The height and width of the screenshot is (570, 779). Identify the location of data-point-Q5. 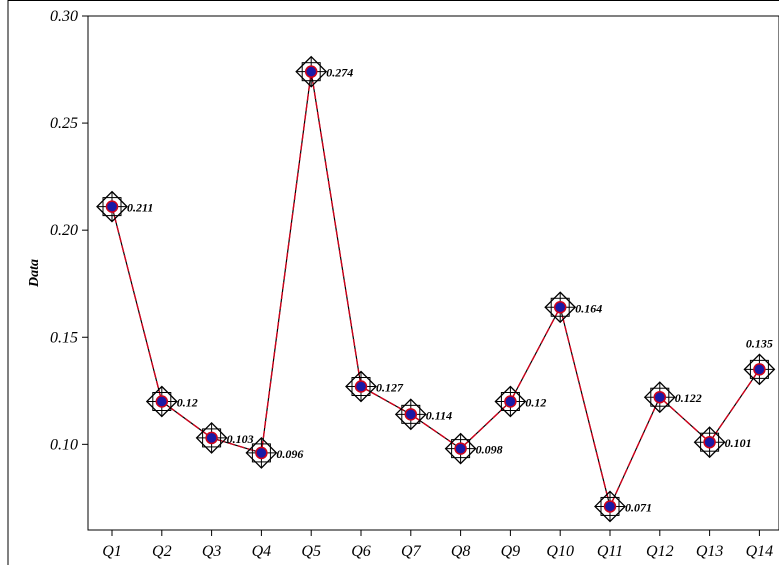
(311, 71).